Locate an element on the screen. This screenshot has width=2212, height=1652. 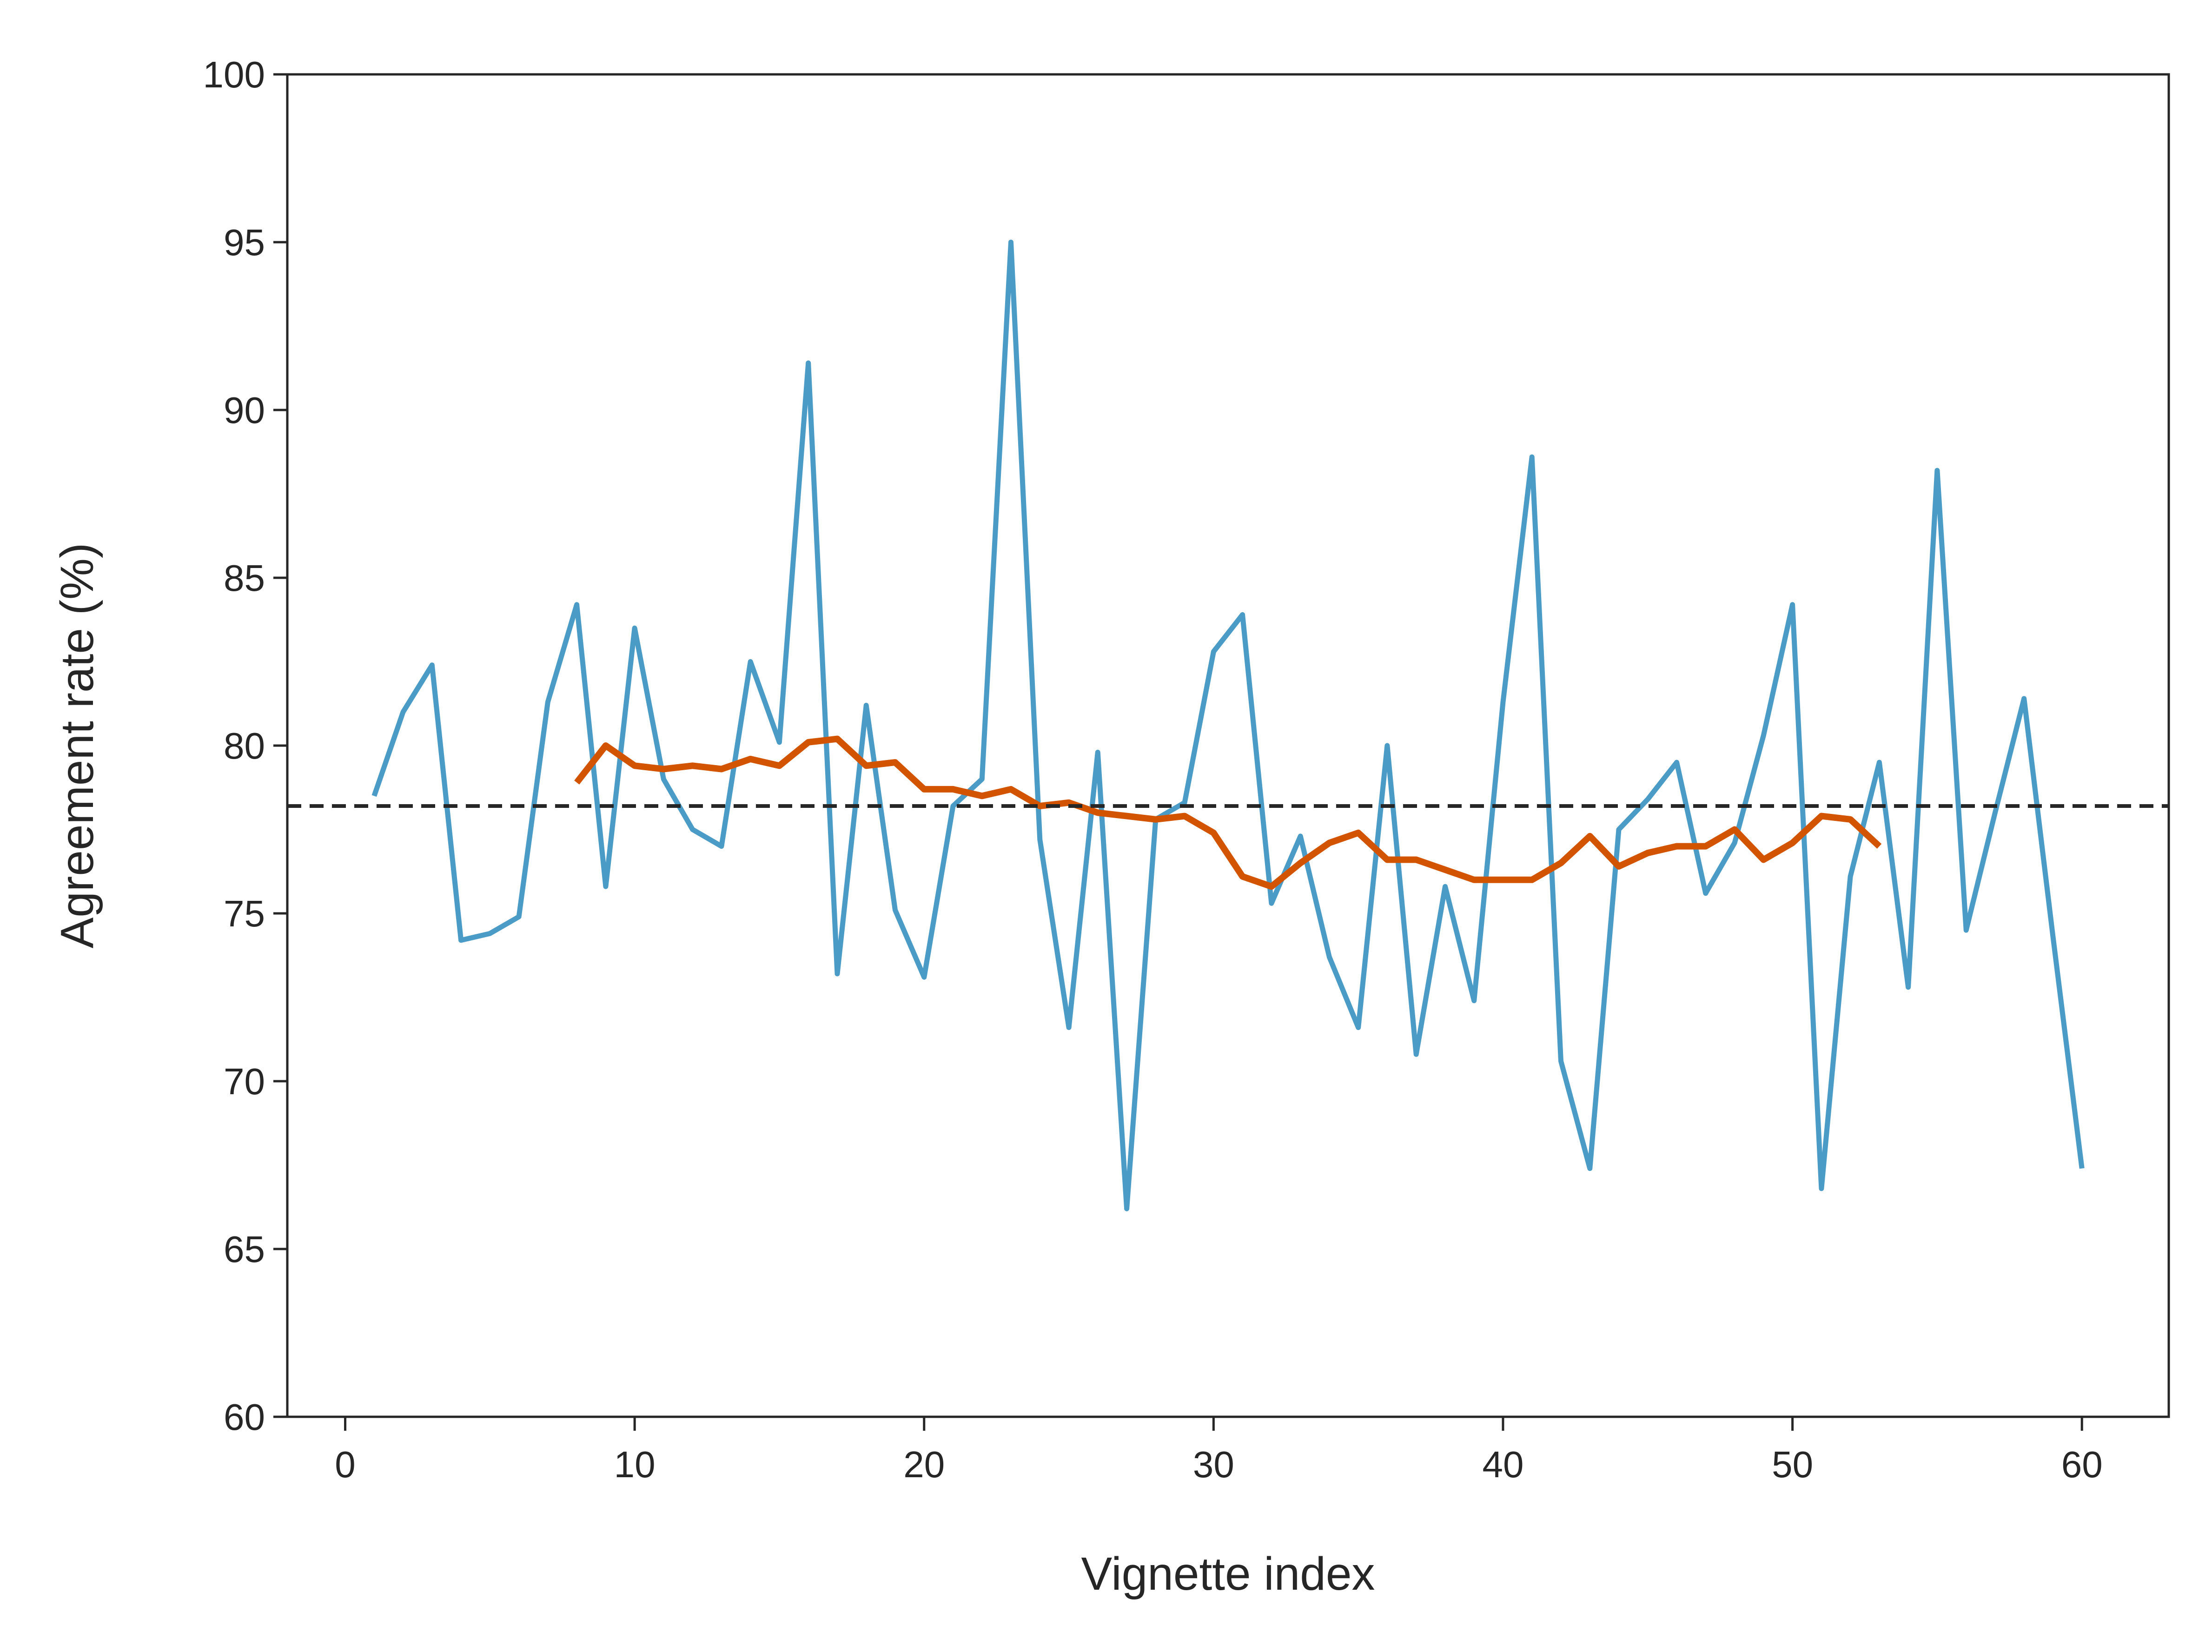
y-tick-label: 85 is located at coordinates (244, 578).